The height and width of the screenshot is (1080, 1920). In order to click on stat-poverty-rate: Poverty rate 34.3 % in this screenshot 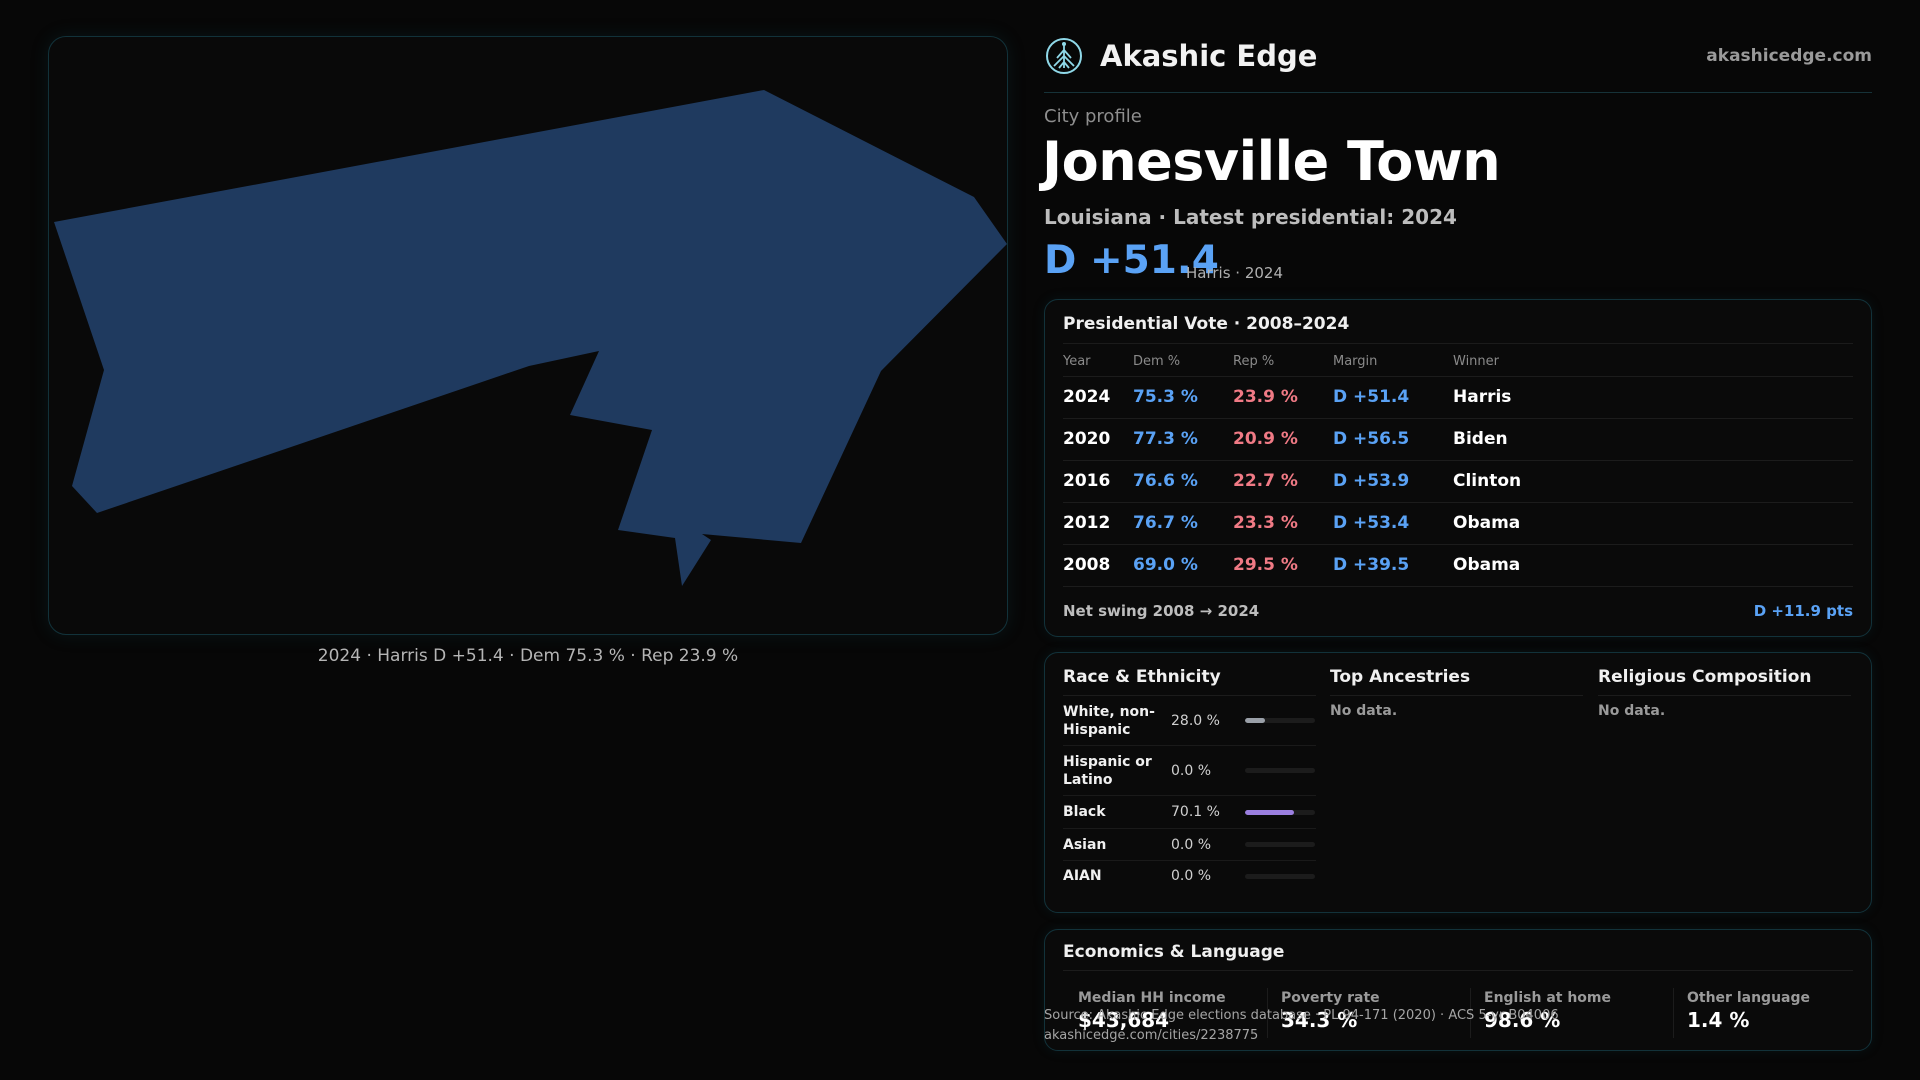, I will do `click(1330, 1011)`.